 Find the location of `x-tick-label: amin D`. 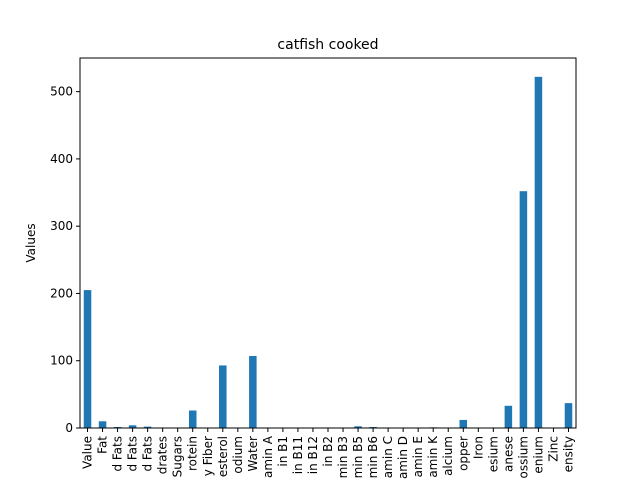

x-tick-label: amin D is located at coordinates (403, 457).